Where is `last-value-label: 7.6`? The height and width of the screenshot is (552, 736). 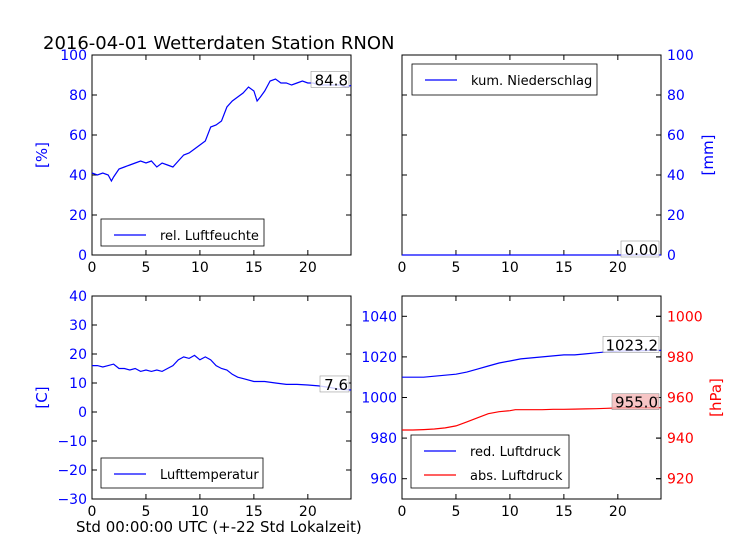
last-value-label: 7.6 is located at coordinates (336, 385).